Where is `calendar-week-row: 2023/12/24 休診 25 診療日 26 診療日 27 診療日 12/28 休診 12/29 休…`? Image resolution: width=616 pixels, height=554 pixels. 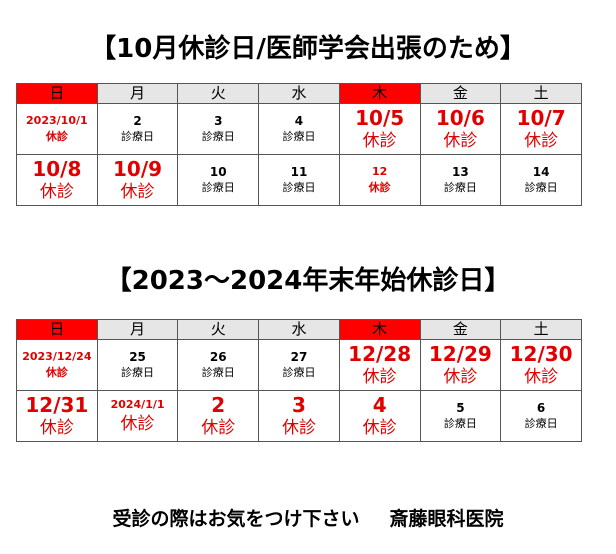 calendar-week-row: 2023/12/24 休診 25 診療日 26 診療日 27 診療日 12/28 休診 12/29 休… is located at coordinates (299, 365).